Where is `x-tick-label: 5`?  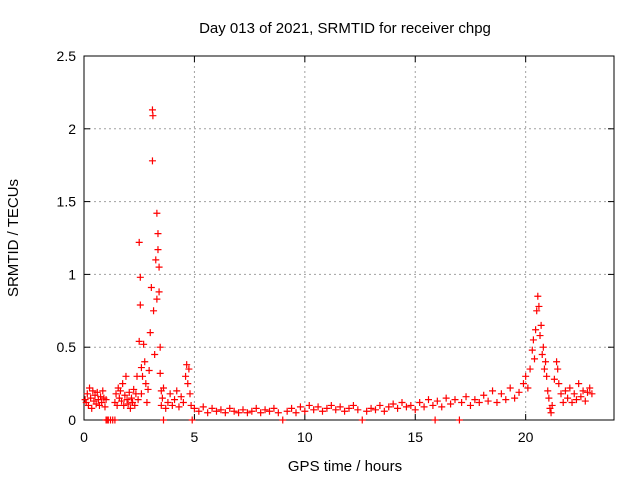
x-tick-label: 5 is located at coordinates (195, 437).